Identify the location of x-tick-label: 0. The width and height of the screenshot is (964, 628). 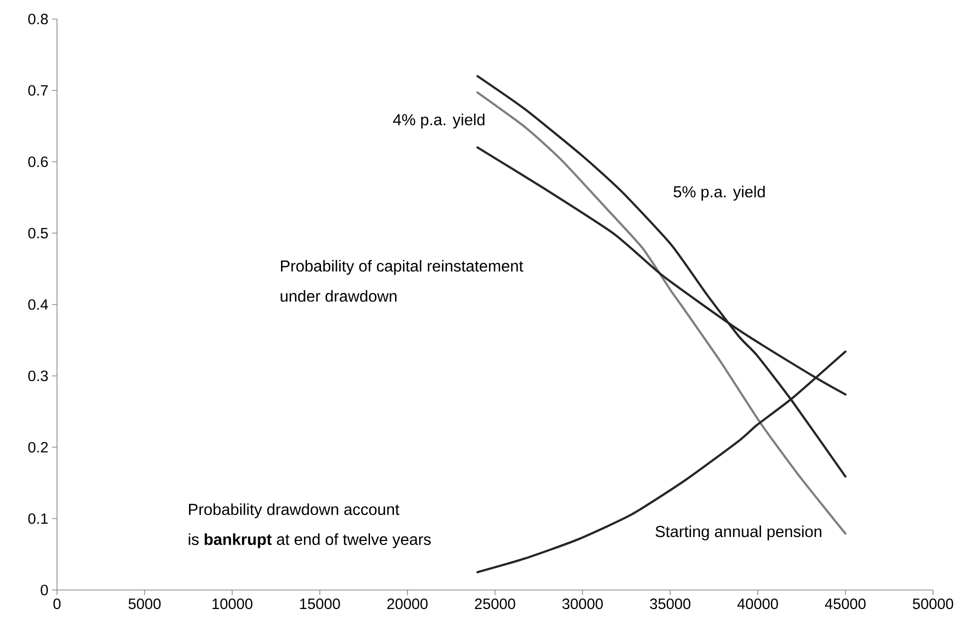
(57, 604).